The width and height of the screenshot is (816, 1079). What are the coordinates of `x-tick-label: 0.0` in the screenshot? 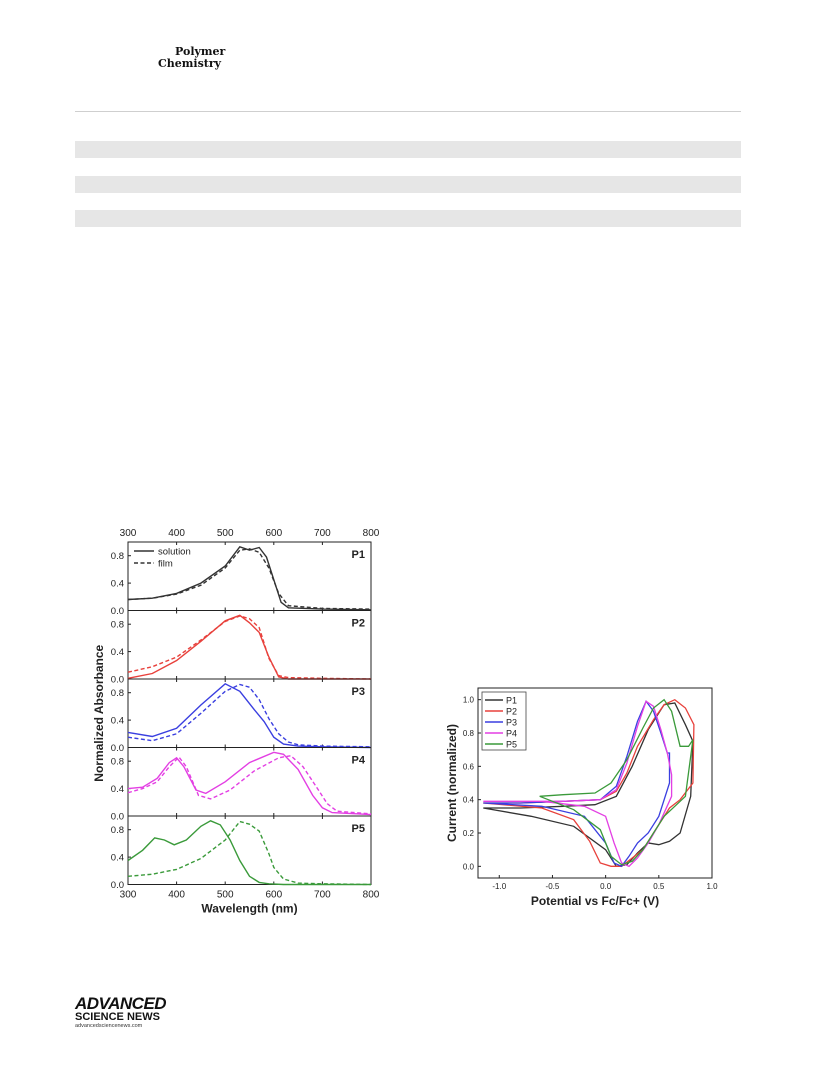 It's located at (606, 886).